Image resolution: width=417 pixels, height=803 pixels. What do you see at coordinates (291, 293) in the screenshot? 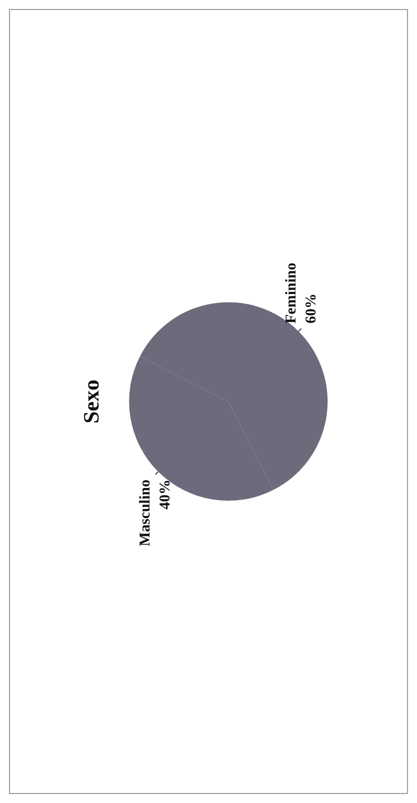
I see `slice-label: Feminino` at bounding box center [291, 293].